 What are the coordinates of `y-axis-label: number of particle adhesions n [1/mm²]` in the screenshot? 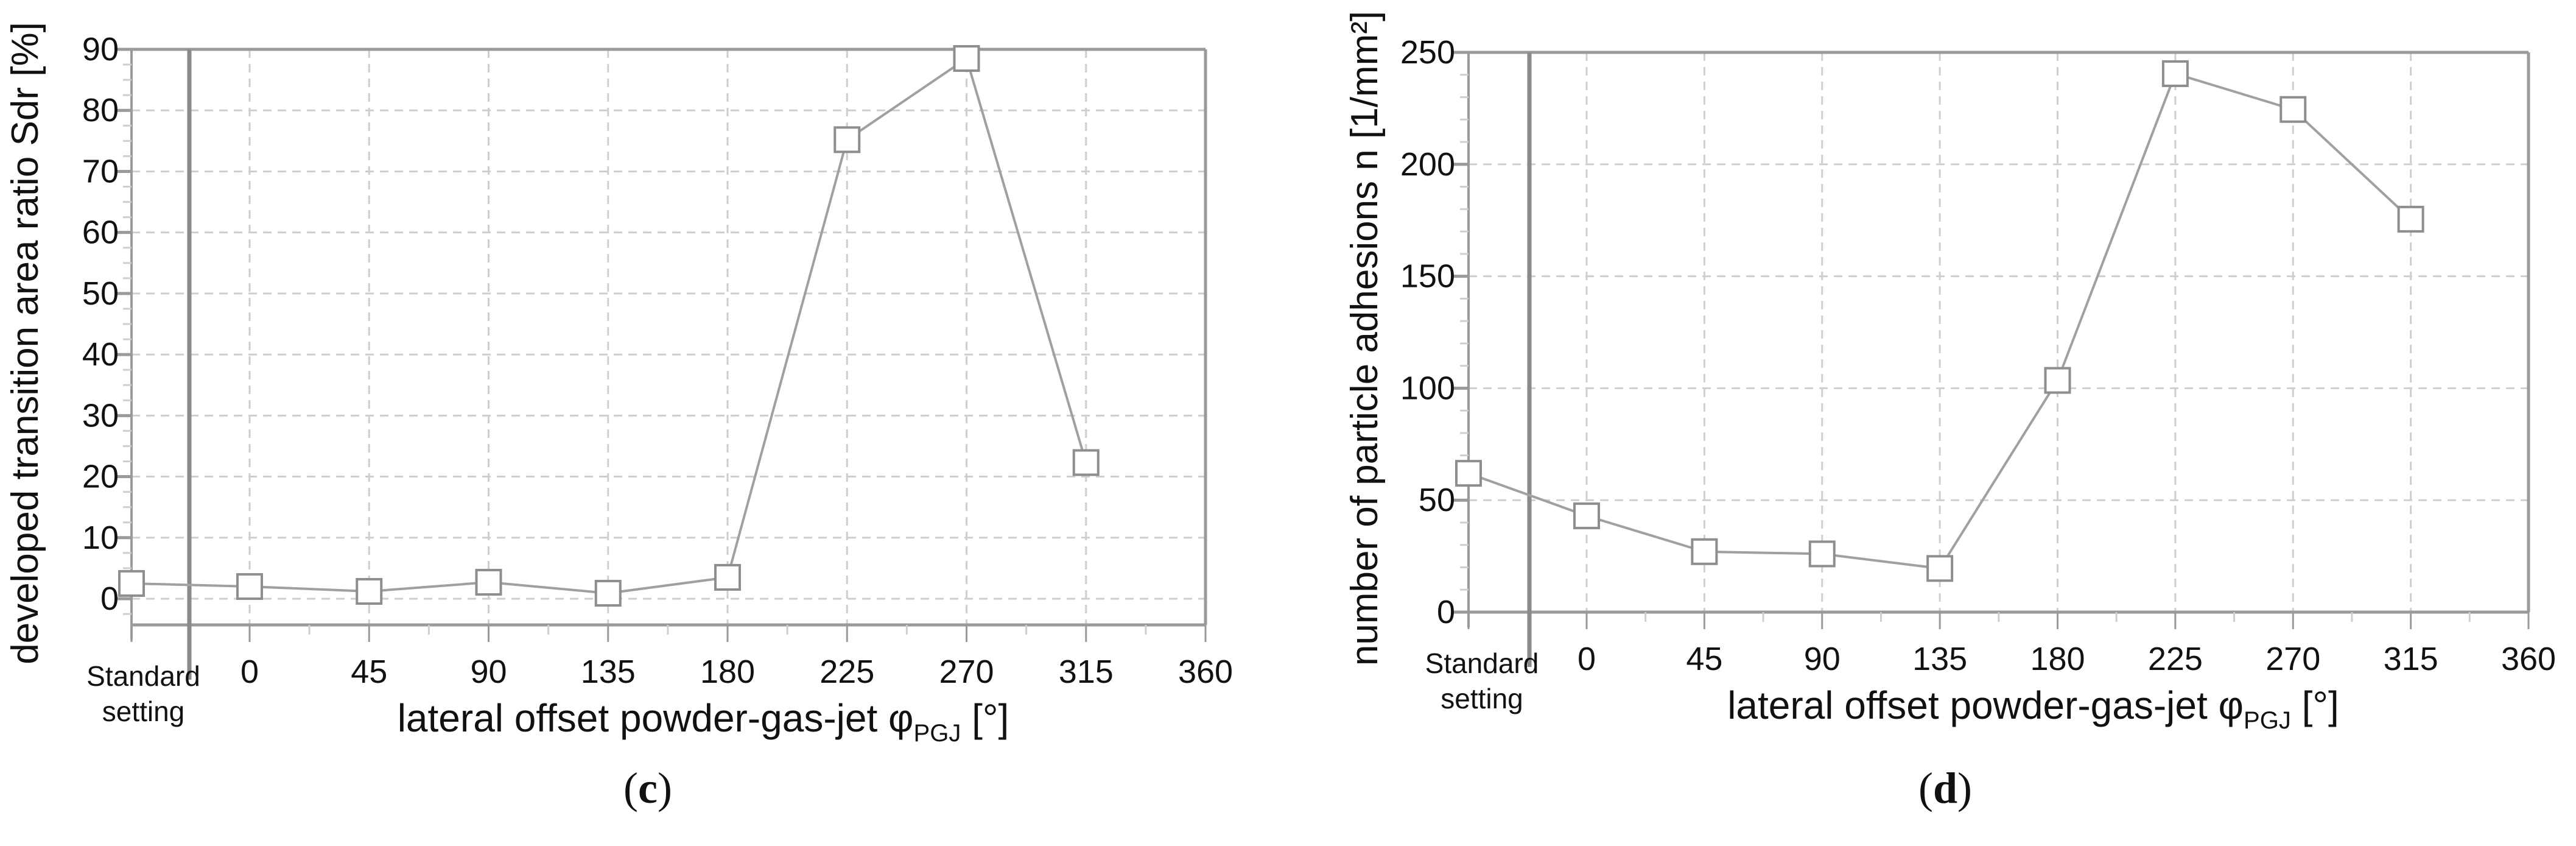 It's located at (1365, 339).